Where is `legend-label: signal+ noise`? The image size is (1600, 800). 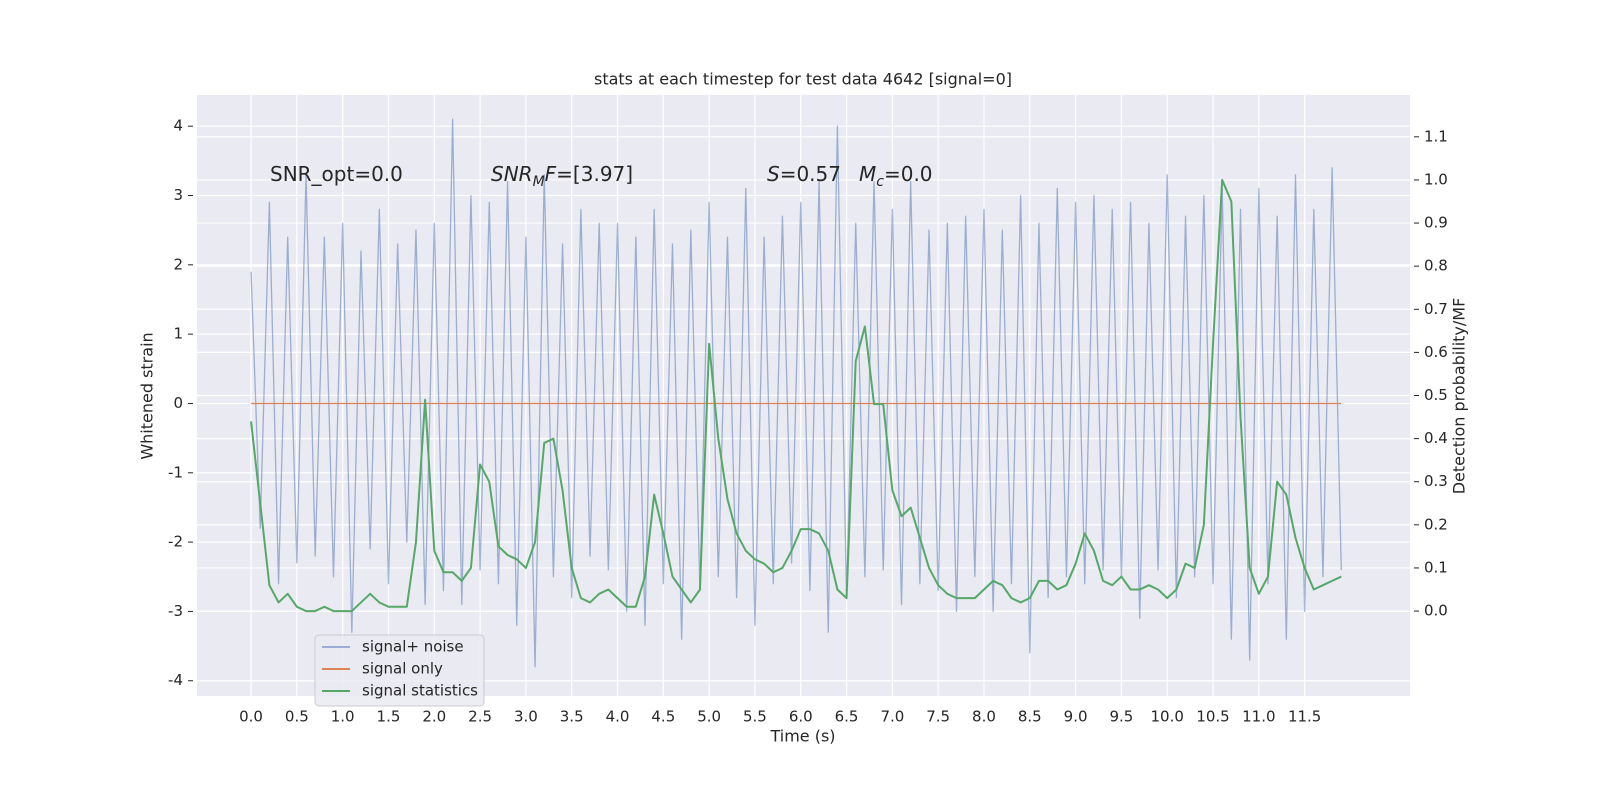 legend-label: signal+ noise is located at coordinates (413, 647).